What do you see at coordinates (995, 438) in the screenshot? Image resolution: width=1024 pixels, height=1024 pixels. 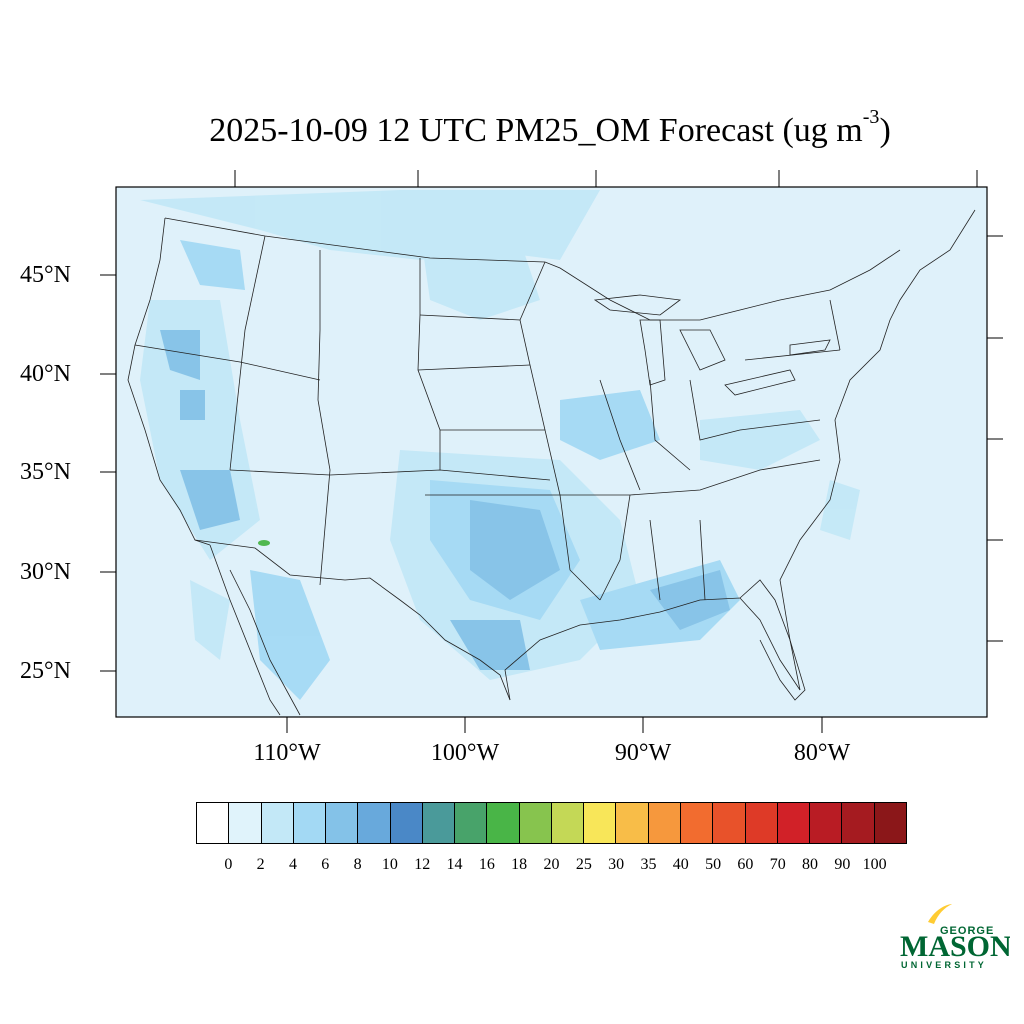 I see `right-ticks` at bounding box center [995, 438].